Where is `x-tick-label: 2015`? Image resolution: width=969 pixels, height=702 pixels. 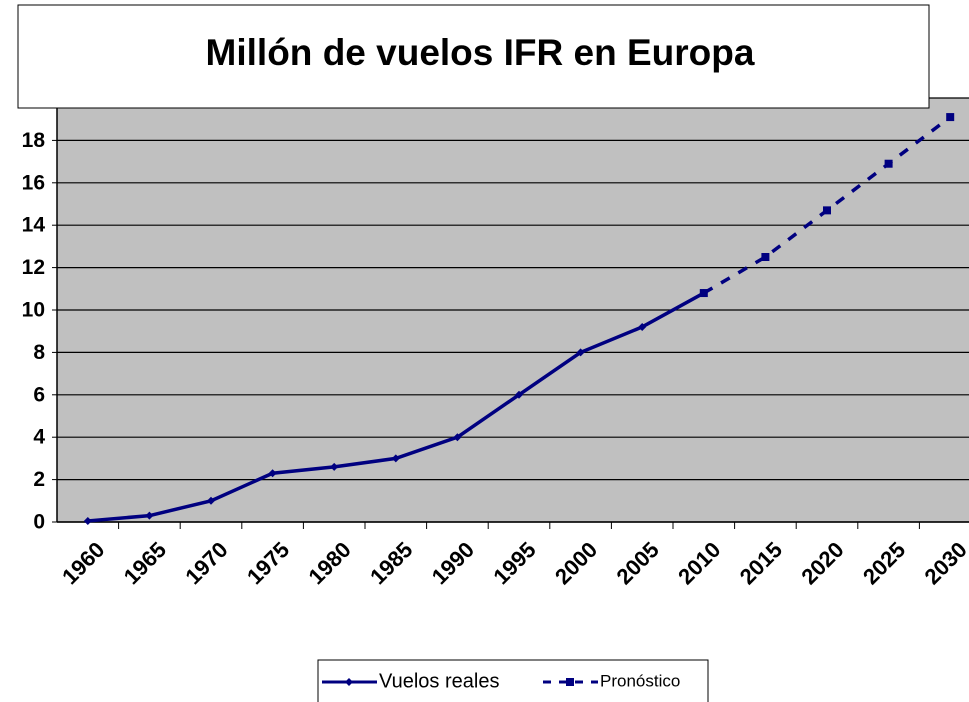 x-tick-label: 2015 is located at coordinates (761, 563).